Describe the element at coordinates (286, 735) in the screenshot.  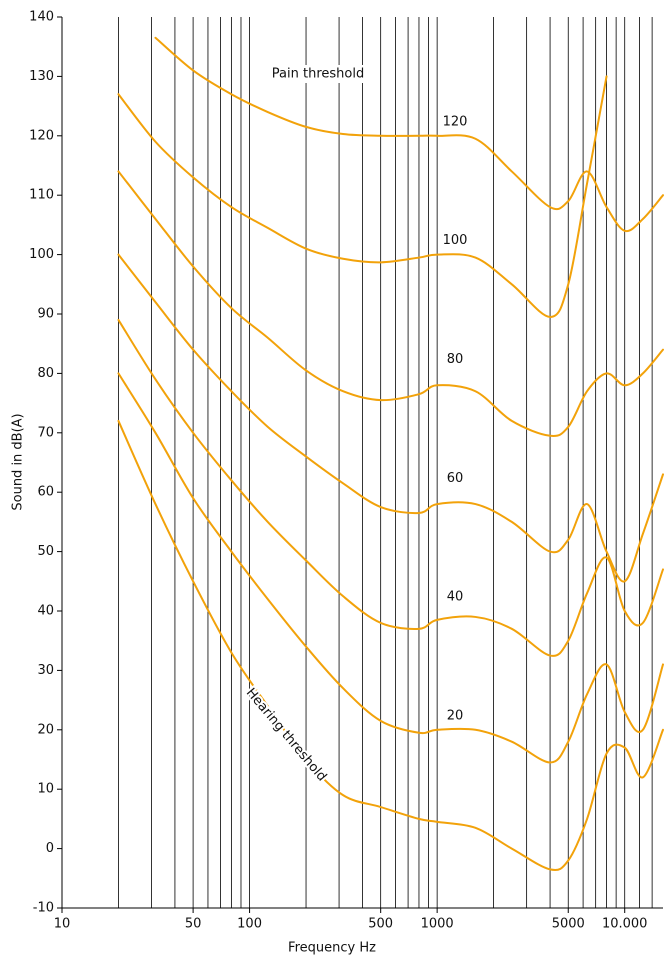
I see `annotation: Hearing threshold` at that location.